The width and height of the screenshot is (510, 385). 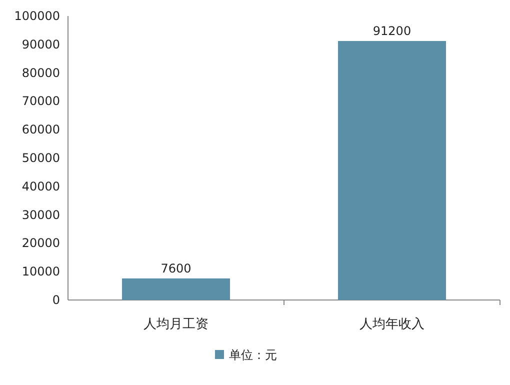 I want to click on y-tick-label: 0, so click(x=56, y=300).